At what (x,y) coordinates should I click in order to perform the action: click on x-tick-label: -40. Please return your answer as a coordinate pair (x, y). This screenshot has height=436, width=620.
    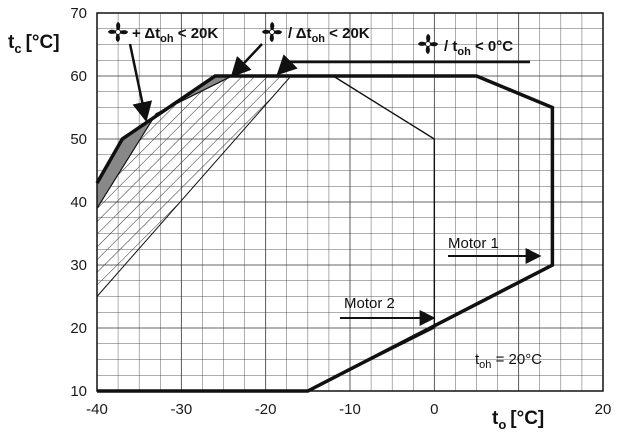
    Looking at the image, I should click on (97, 409).